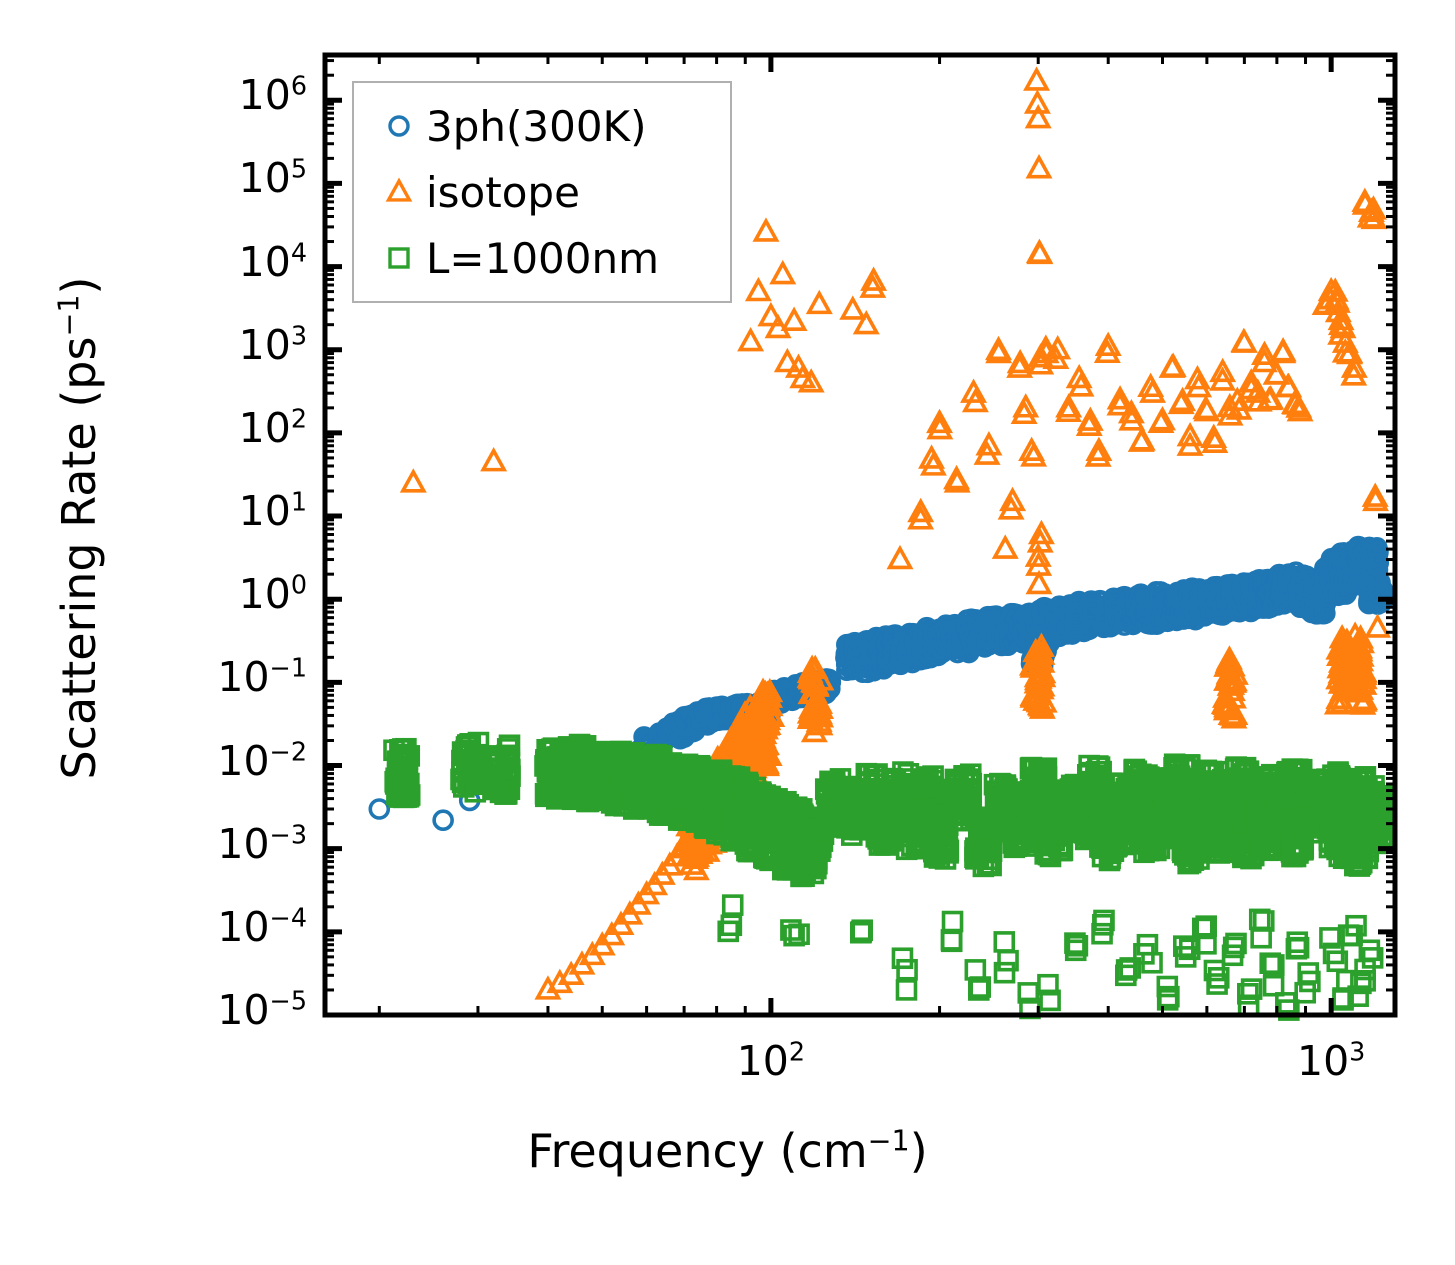 This screenshot has width=1455, height=1265. I want to click on x-tick-label-0: 102, so click(771, 1060).